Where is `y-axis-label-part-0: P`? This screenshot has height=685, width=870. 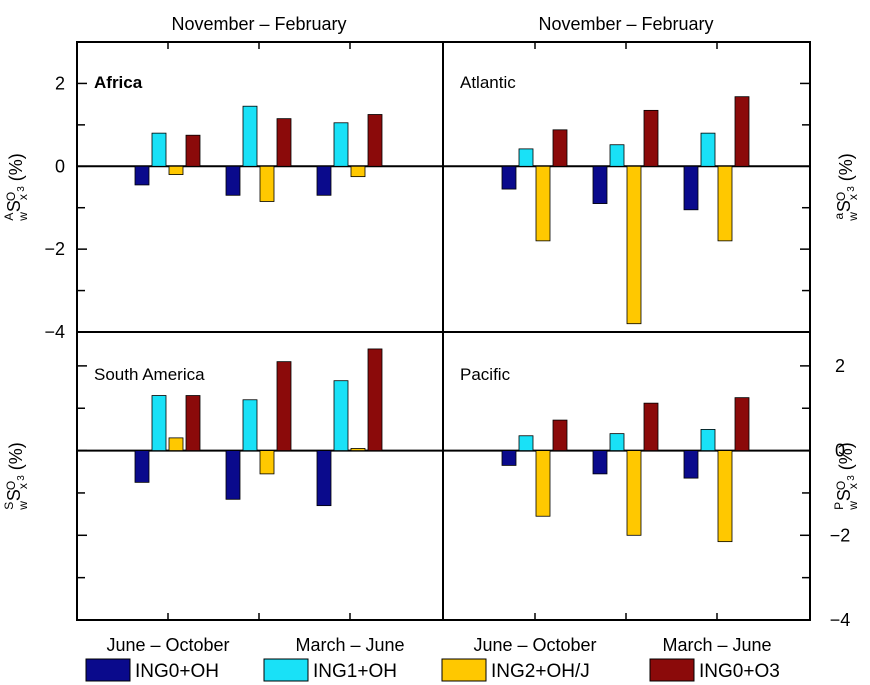
y-axis-label-part-0: P is located at coordinates (839, 506).